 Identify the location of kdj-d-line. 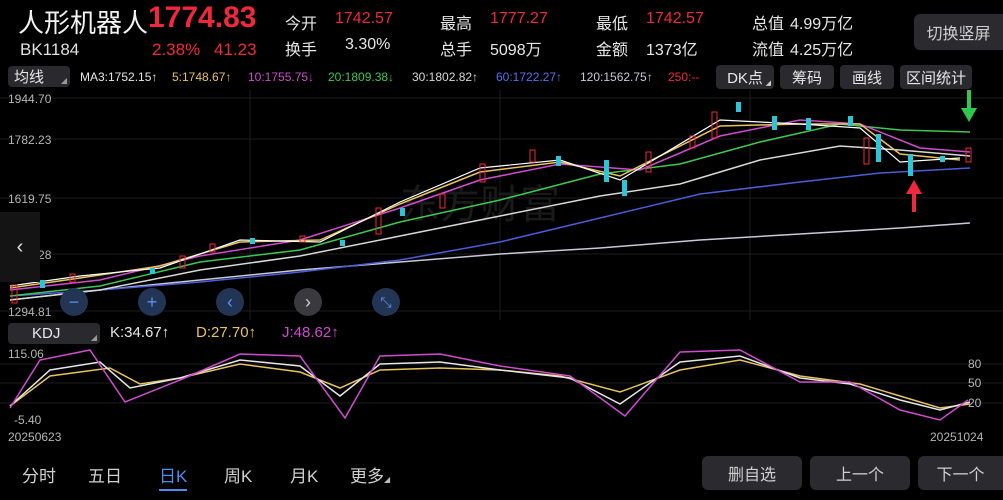
(490, 384).